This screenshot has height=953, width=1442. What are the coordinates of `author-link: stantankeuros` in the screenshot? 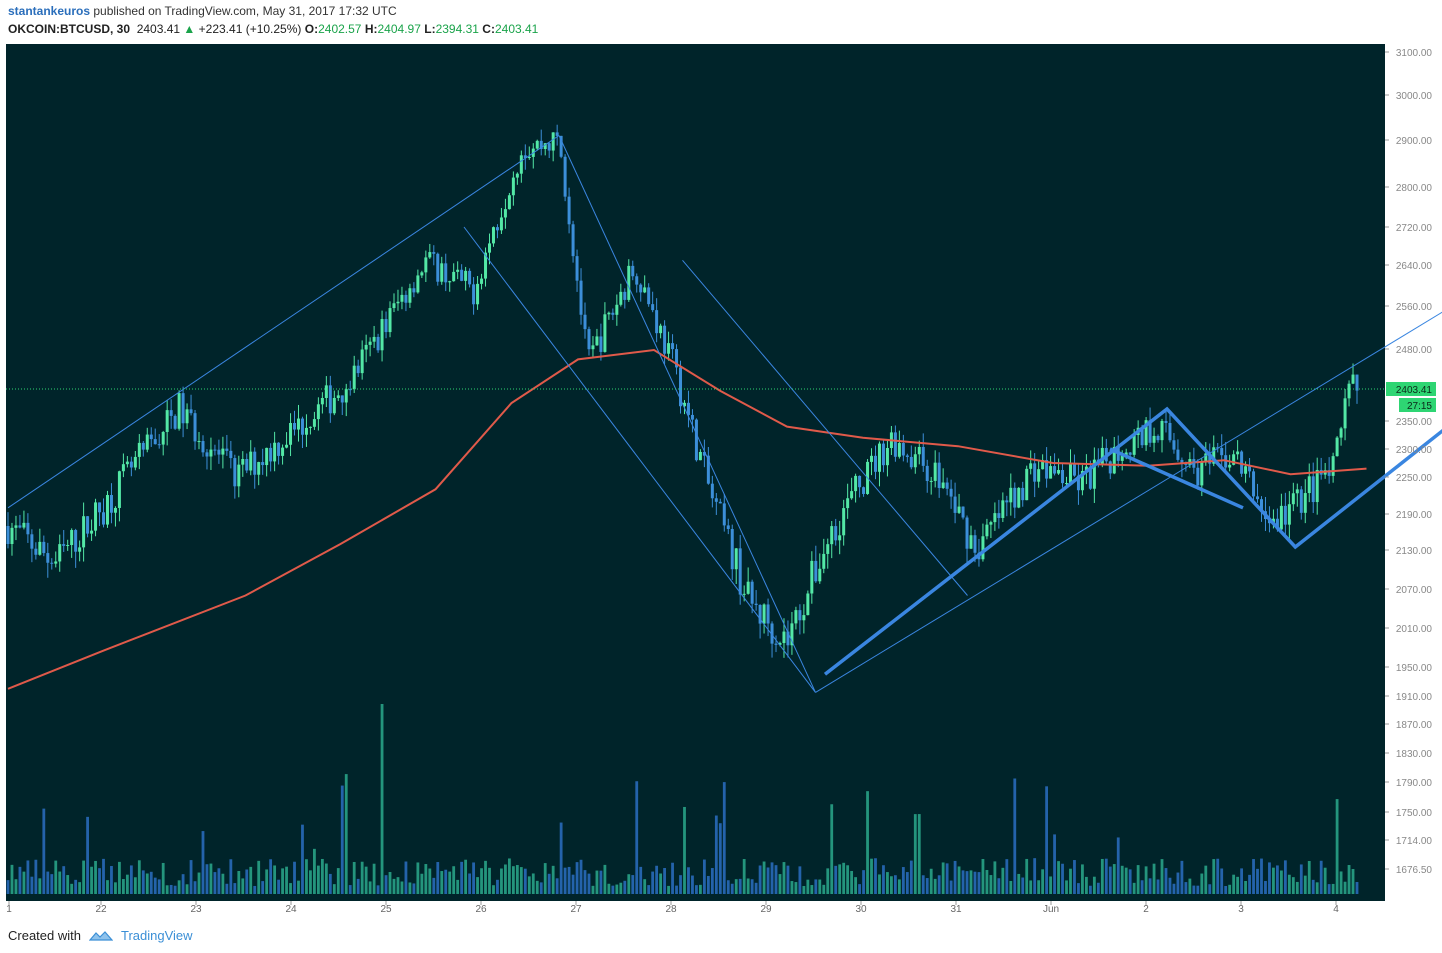 It's located at (49, 11).